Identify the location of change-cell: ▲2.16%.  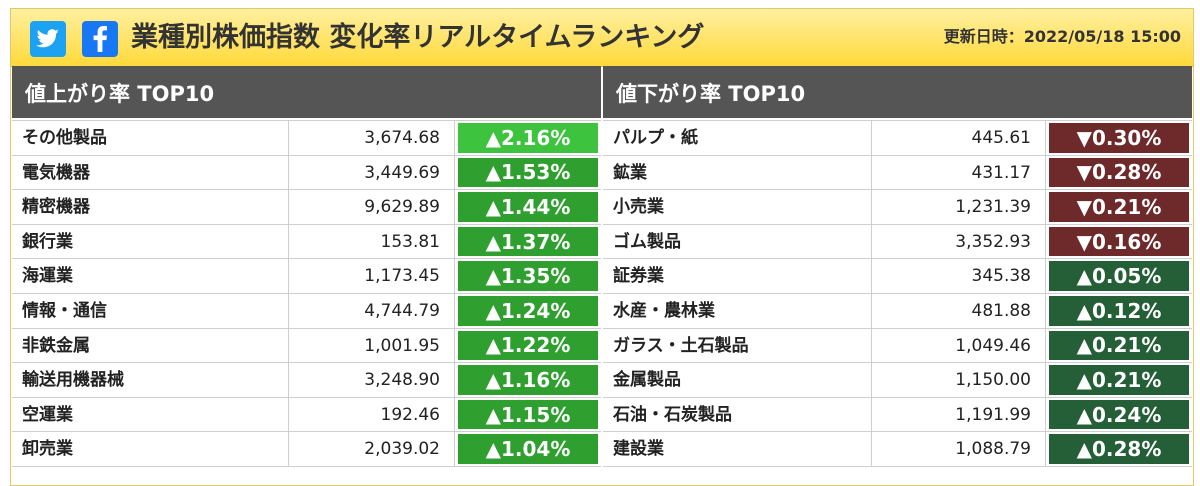
(528, 138).